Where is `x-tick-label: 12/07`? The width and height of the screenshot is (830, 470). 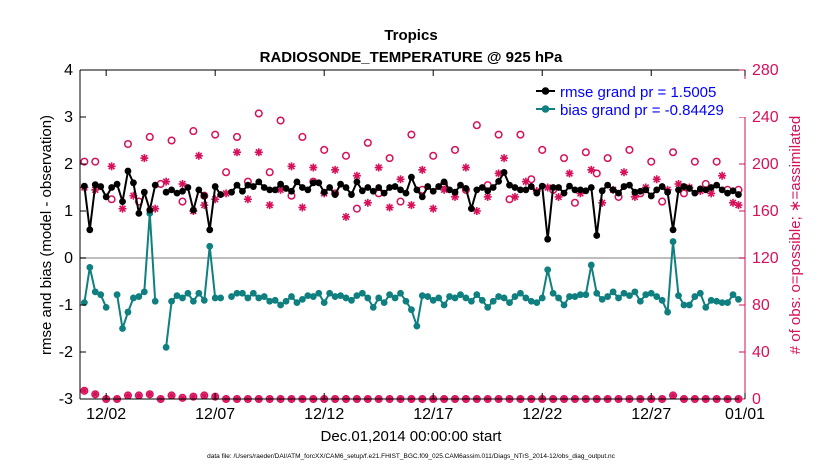
x-tick-label: 12/07 is located at coordinates (215, 414).